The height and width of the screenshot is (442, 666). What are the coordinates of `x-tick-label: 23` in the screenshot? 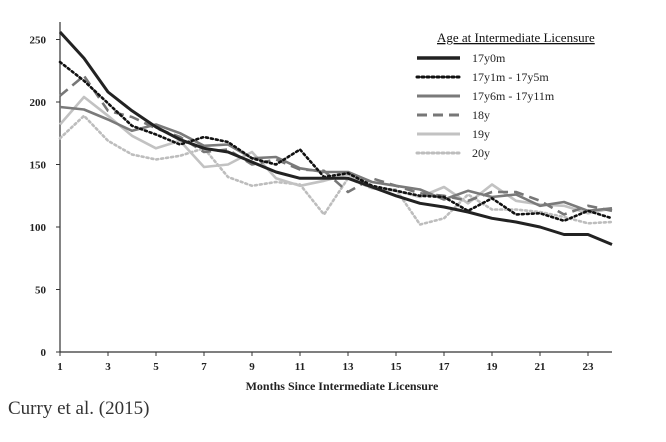 It's located at (589, 367).